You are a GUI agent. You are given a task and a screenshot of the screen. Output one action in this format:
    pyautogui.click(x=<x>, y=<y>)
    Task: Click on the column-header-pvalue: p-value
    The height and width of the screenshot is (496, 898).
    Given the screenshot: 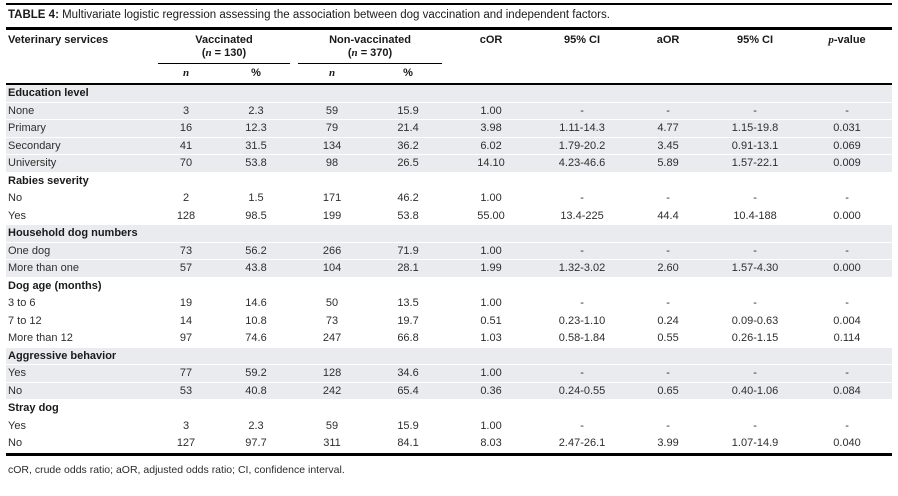 What is the action you would take?
    pyautogui.click(x=847, y=57)
    